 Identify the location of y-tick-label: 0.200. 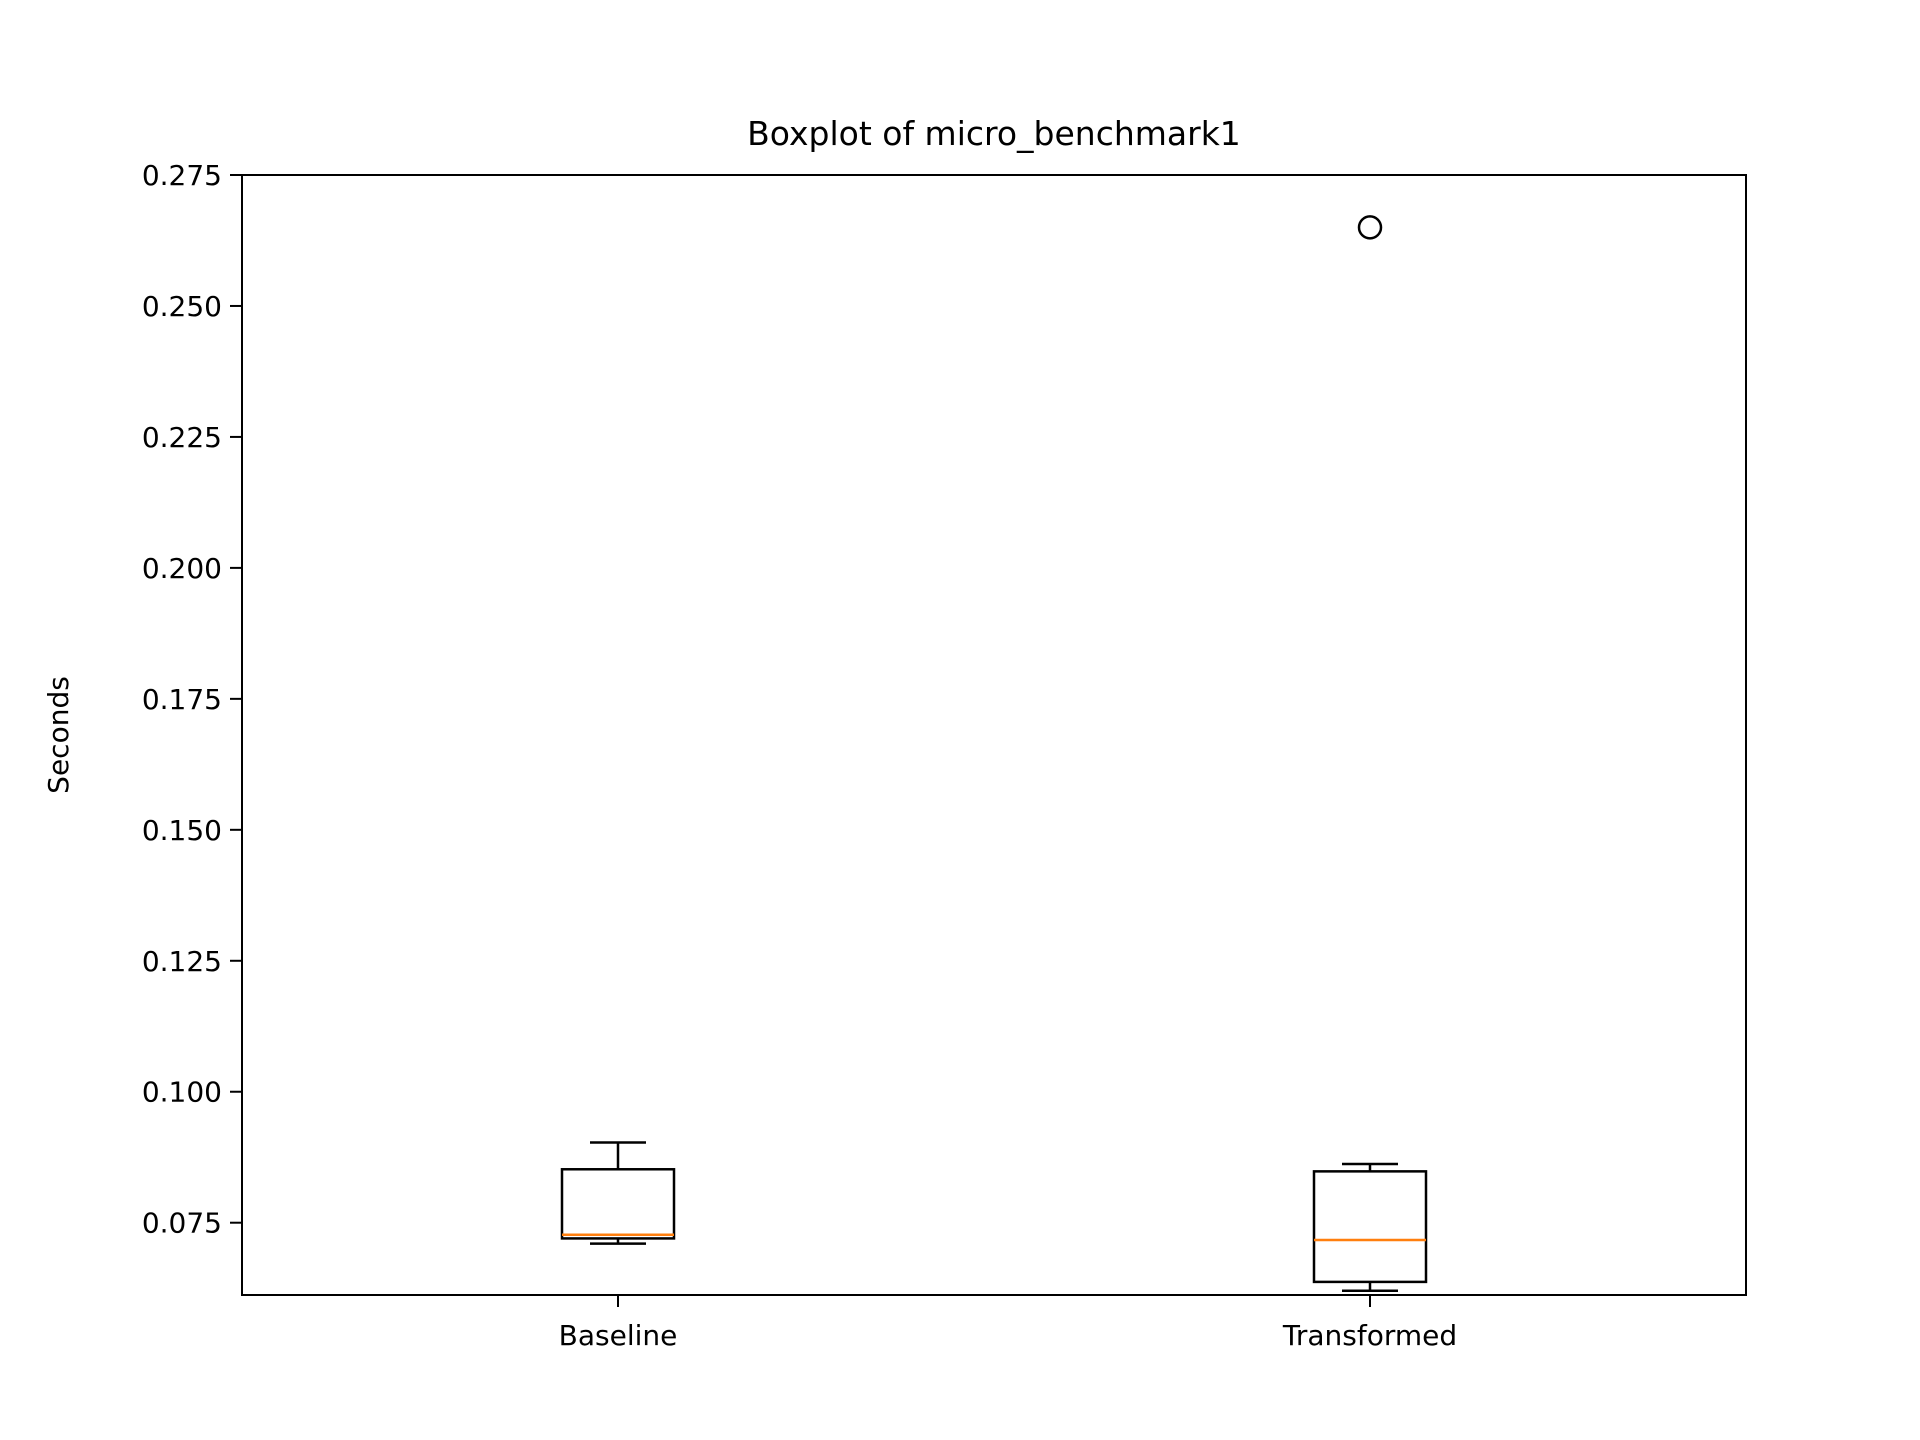
(182, 568).